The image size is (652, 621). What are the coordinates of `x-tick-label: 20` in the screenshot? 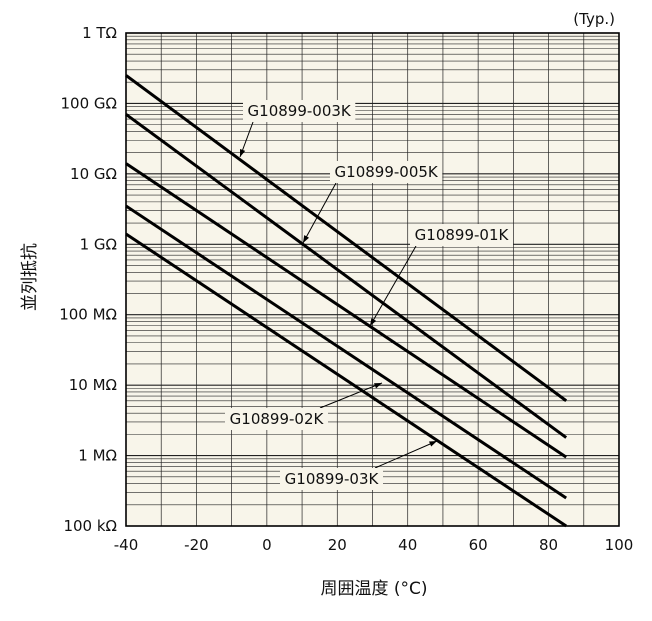 It's located at (337, 545).